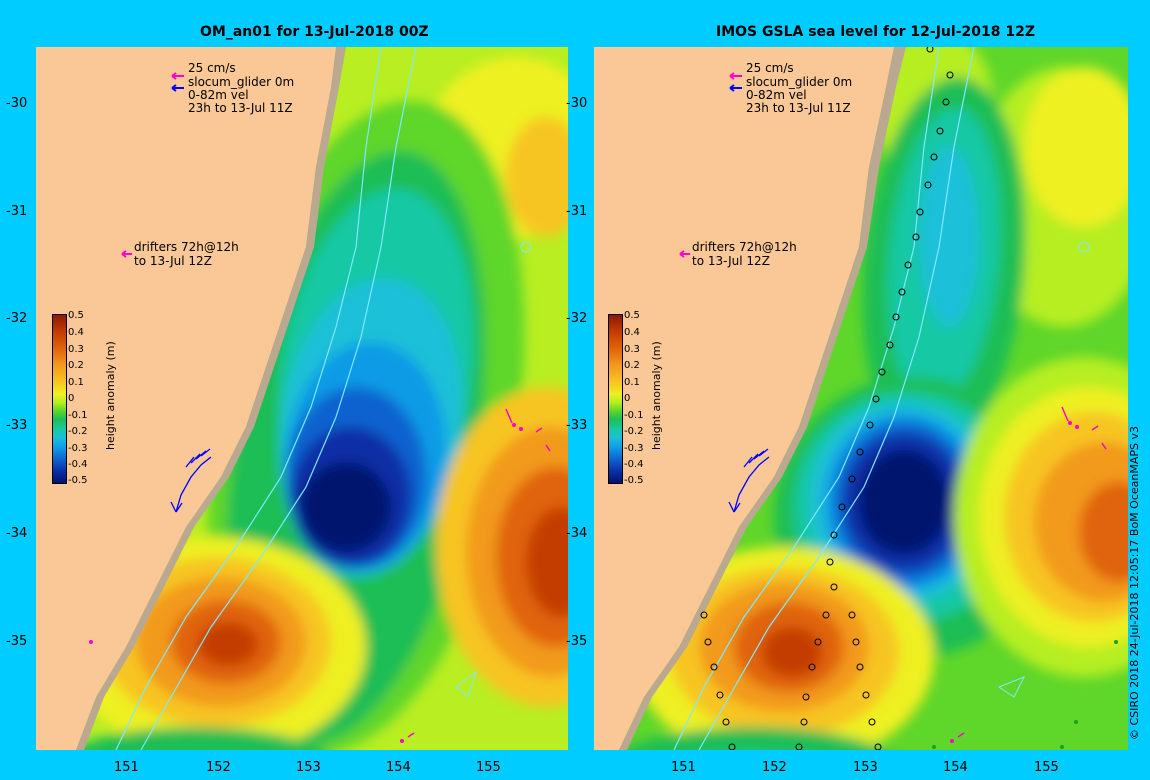 Image resolution: width=1150 pixels, height=780 pixels. What do you see at coordinates (17, 103) in the screenshot?
I see `left-ytick-0: -30` at bounding box center [17, 103].